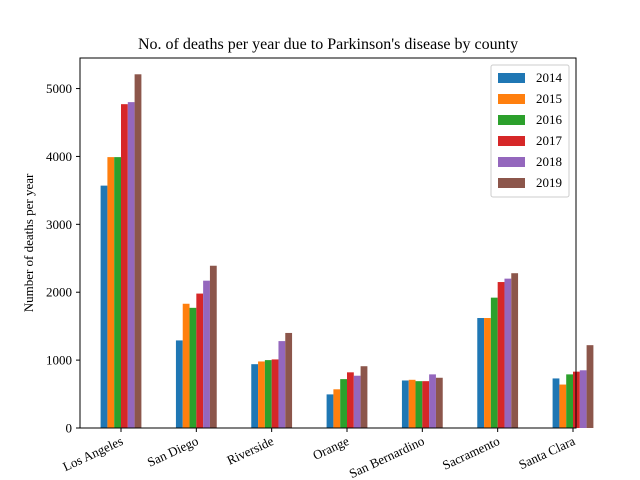 The width and height of the screenshot is (640, 480). I want to click on legend-label-2018: 2018, so click(549, 161).